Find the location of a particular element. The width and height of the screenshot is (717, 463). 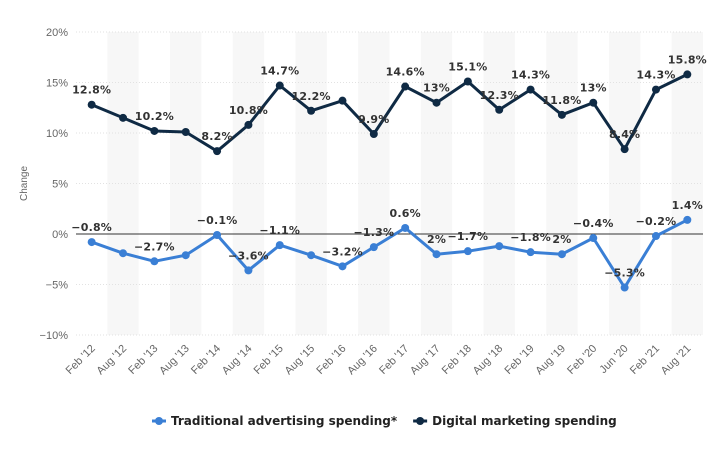

data-label: 12.3% is located at coordinates (499, 95).